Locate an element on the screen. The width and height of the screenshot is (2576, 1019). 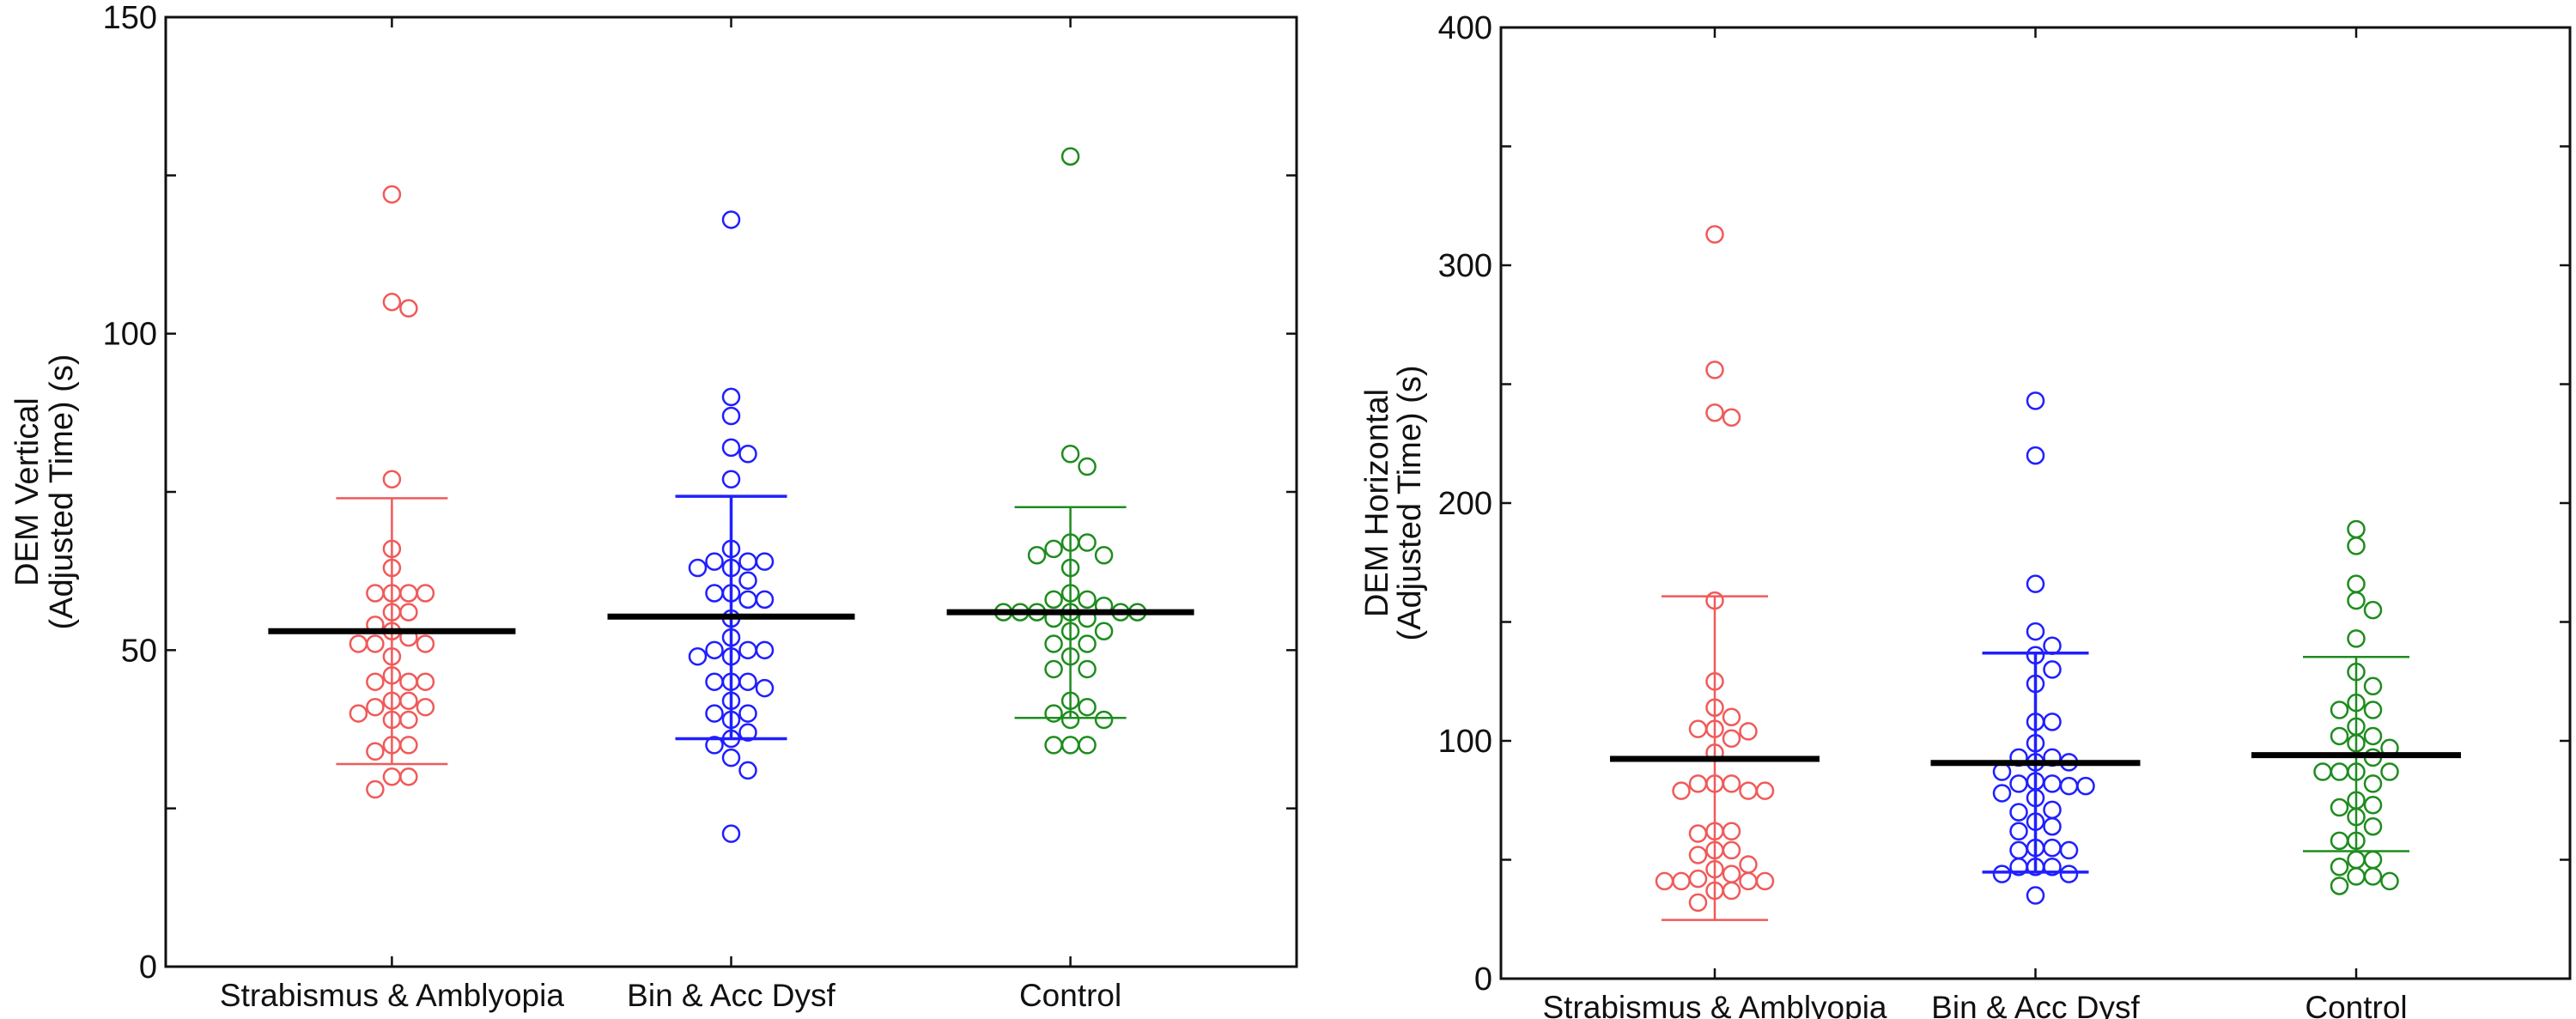
y-tick-label: 0 is located at coordinates (1483, 979).